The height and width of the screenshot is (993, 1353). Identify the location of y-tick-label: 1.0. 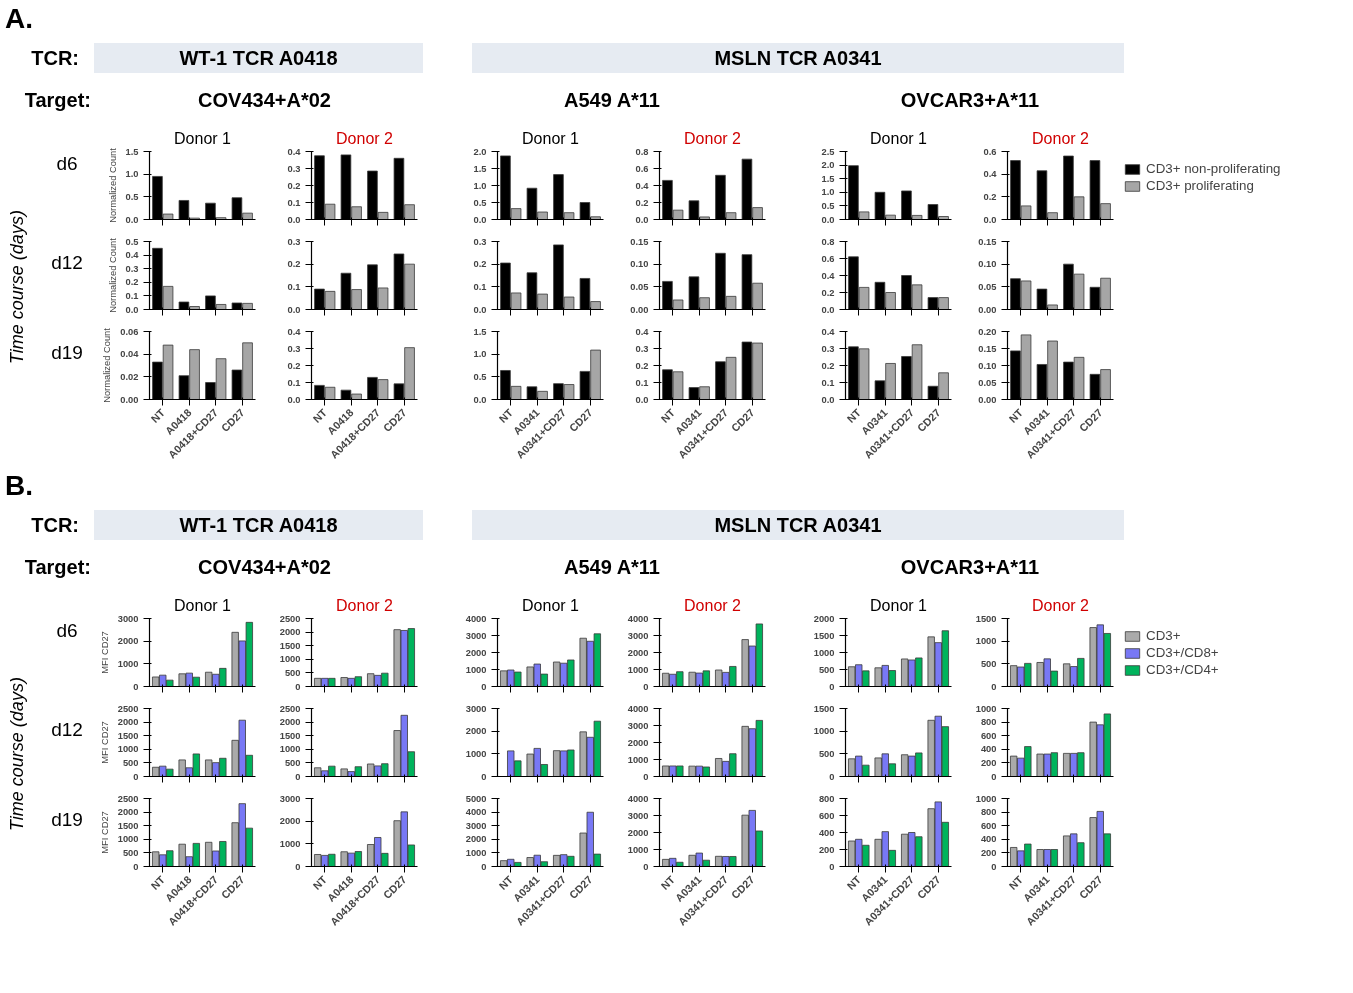
(828, 192).